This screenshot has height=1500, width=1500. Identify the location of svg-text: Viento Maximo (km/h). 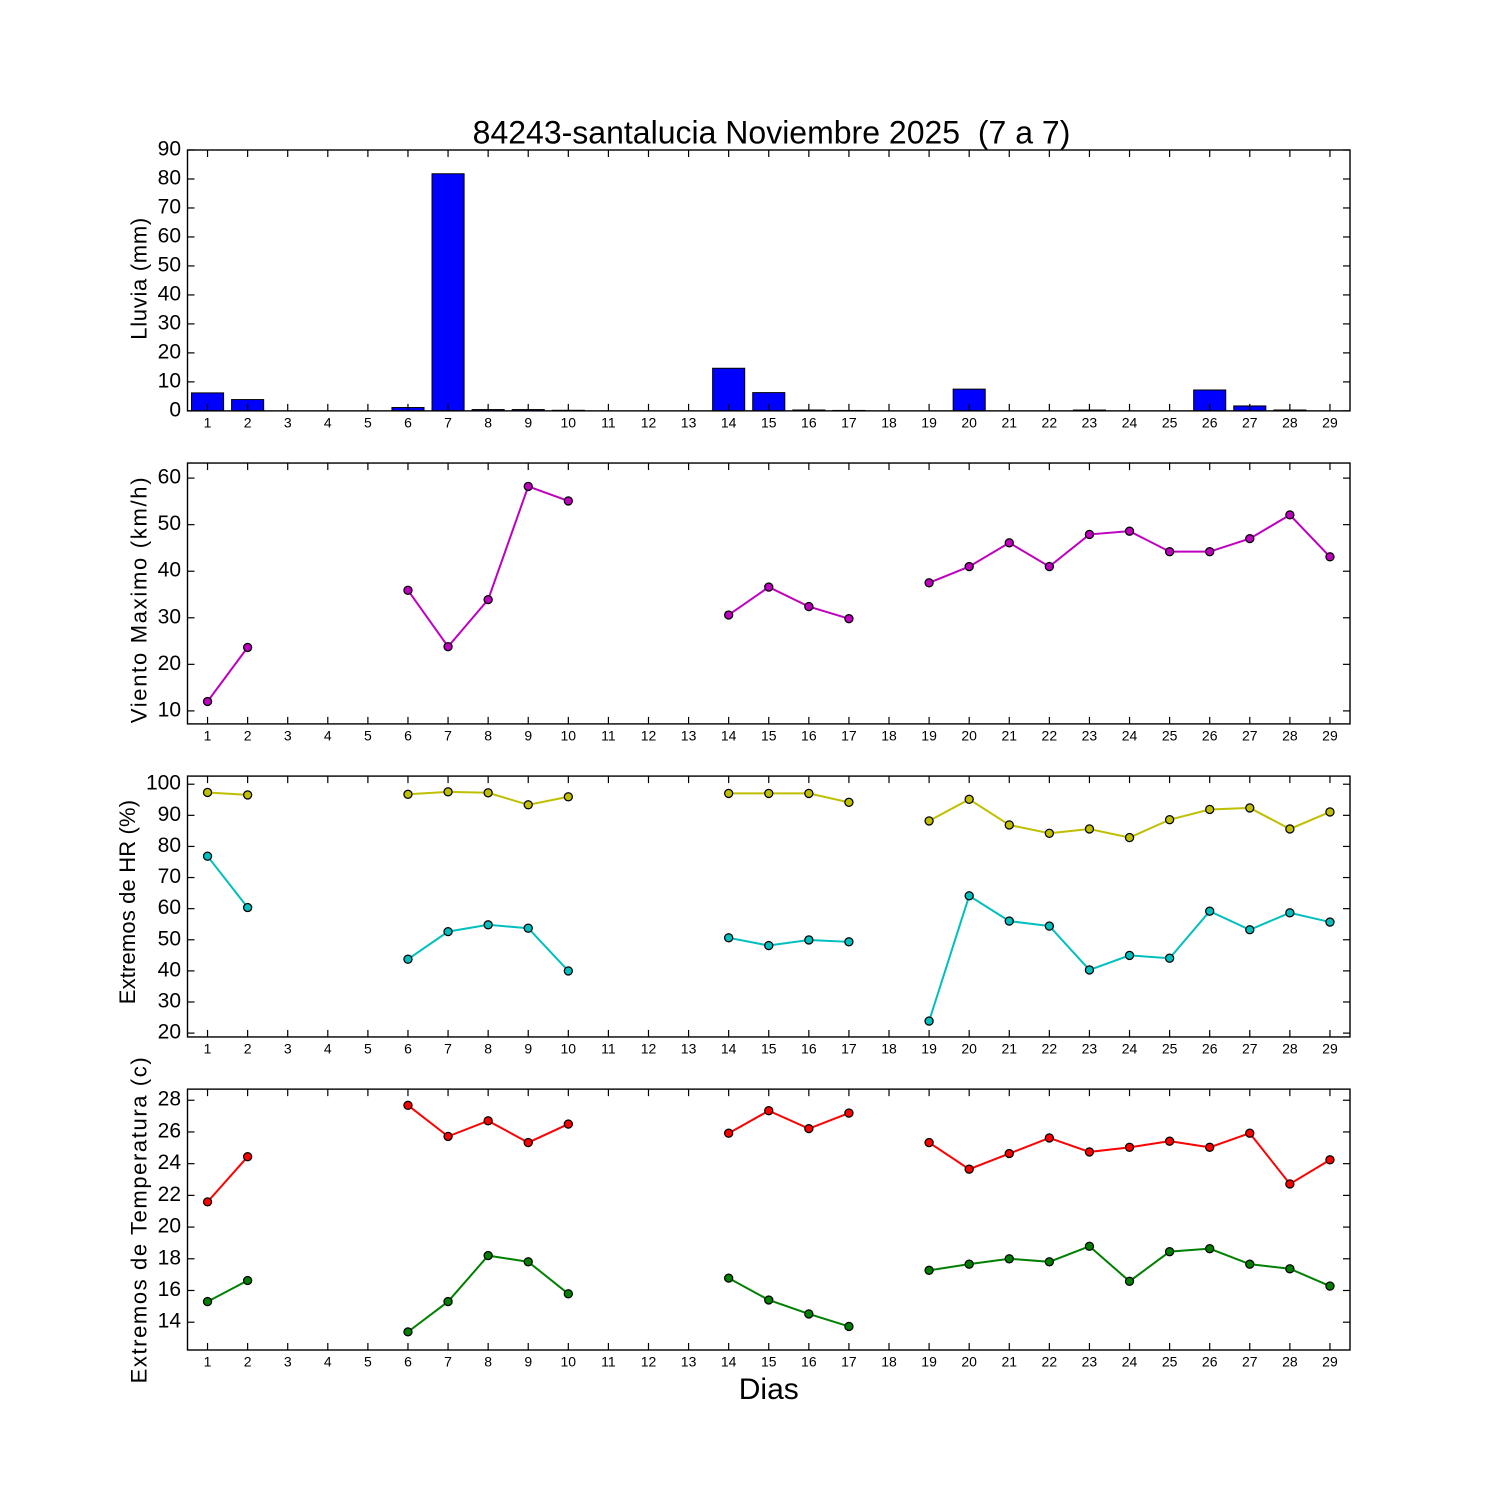
(138, 600).